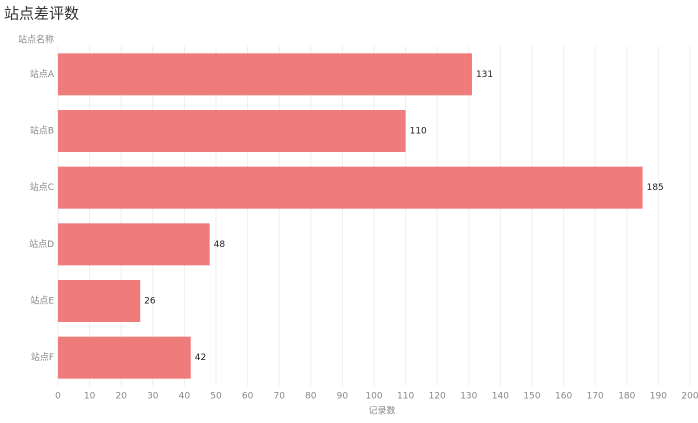 The image size is (698, 423). Describe the element at coordinates (121, 397) in the screenshot. I see `x-tick-label: 20` at that location.